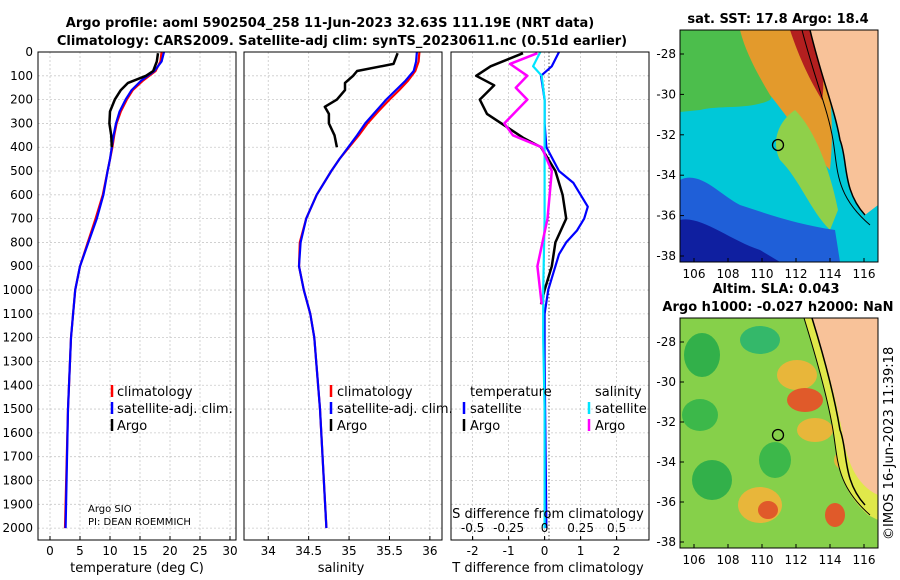 The image size is (900, 580). What do you see at coordinates (777, 19) in the screenshot?
I see `sst-map-title: sat. SST: 17.8 Argo: 18.4` at bounding box center [777, 19].